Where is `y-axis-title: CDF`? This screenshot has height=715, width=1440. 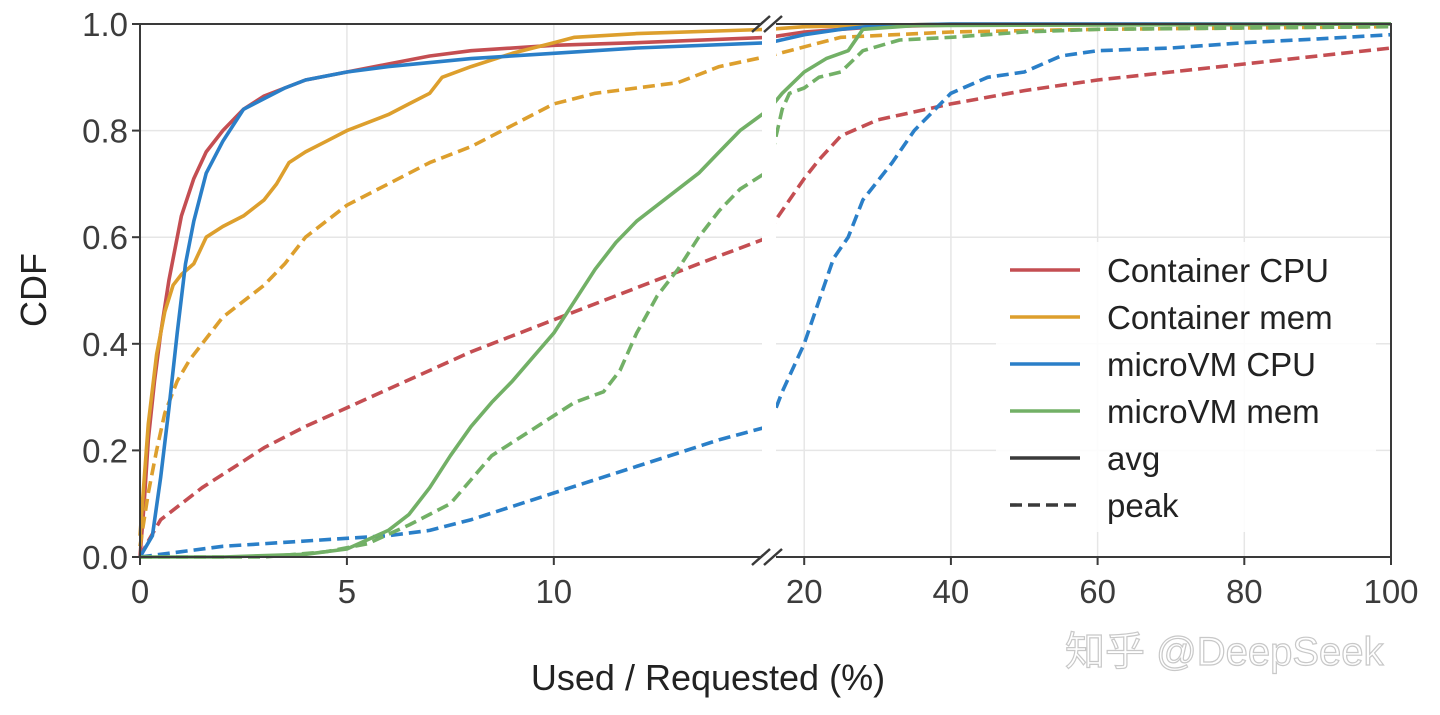
y-axis-title: CDF is located at coordinates (33, 290).